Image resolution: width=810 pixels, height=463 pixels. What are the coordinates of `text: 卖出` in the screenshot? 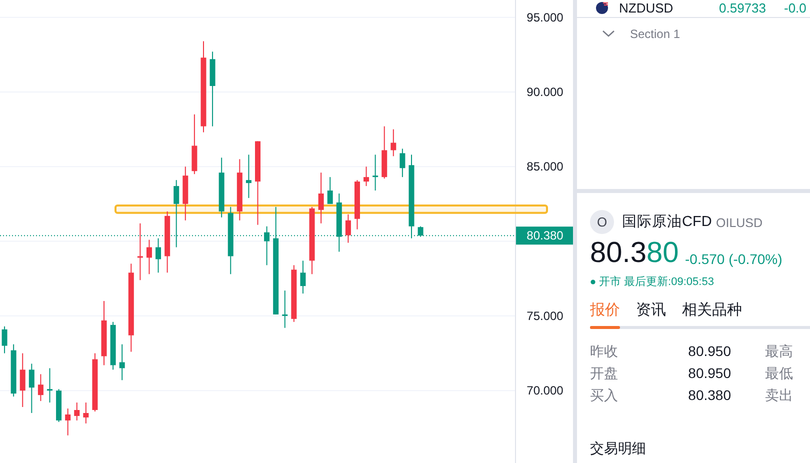 It's located at (779, 395).